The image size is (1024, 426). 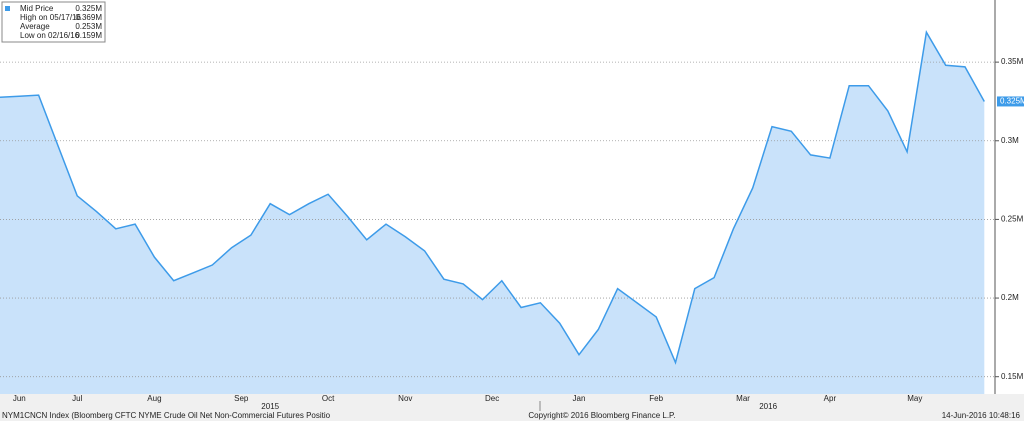 What do you see at coordinates (1012, 61) in the screenshot?
I see `y-tick-label: 0.35M` at bounding box center [1012, 61].